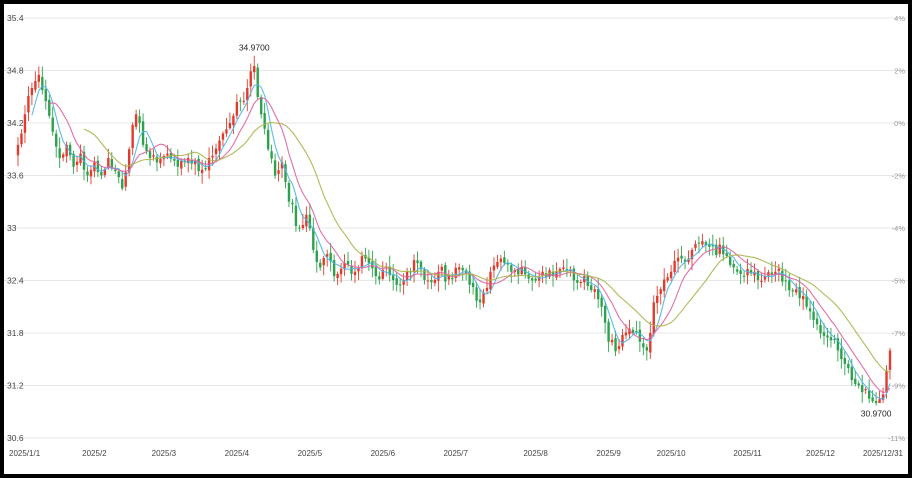 Image resolution: width=912 pixels, height=478 pixels. I want to click on x-axis-date-label: 2025/9, so click(608, 453).